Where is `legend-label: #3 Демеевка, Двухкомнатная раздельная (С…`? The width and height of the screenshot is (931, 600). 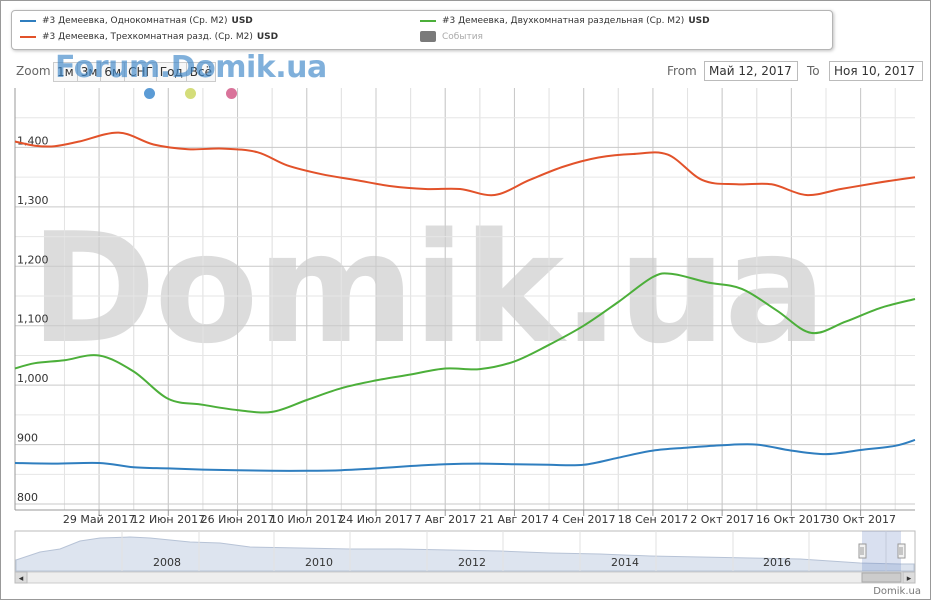
legend-label: #3 Демеевка, Двухкомнатная раздельная (С… is located at coordinates (563, 21).